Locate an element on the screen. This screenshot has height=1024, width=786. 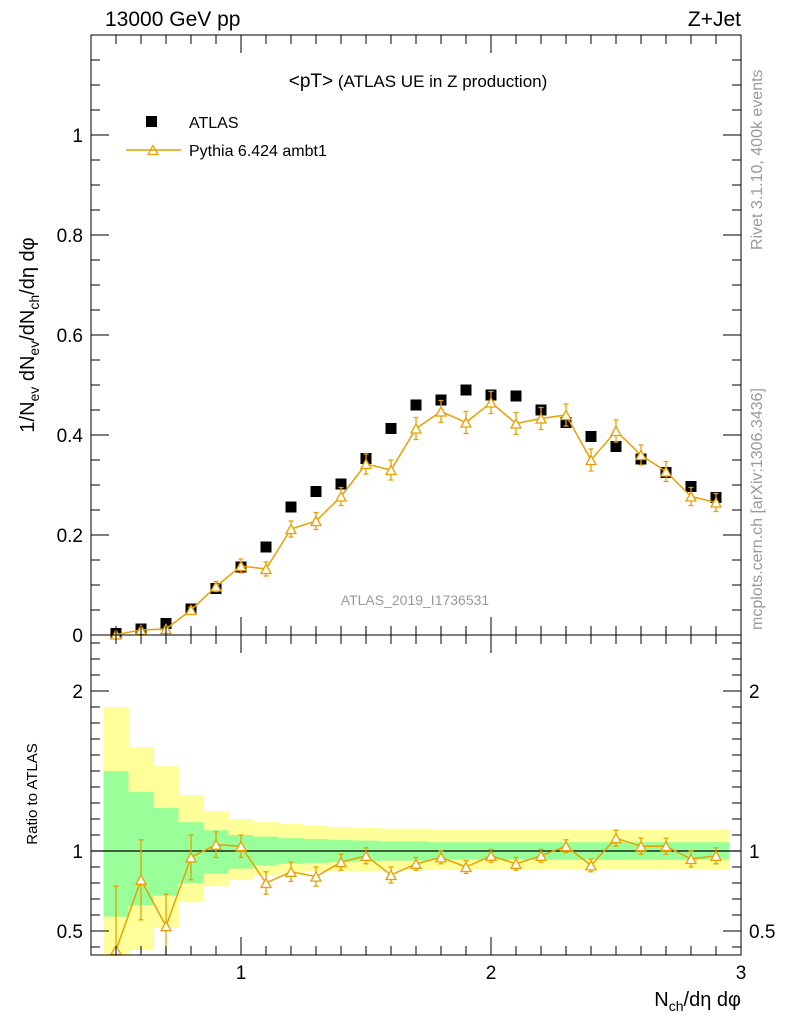
legend-marker-atlas is located at coordinates (151, 121).